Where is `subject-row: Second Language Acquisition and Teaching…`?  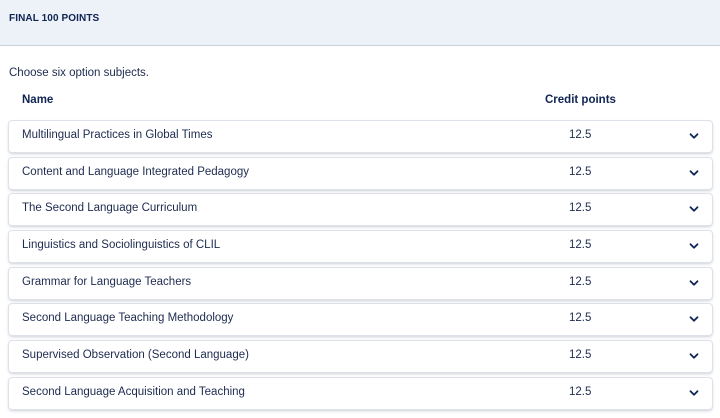
subject-row: Second Language Acquisition and Teaching… is located at coordinates (360, 393).